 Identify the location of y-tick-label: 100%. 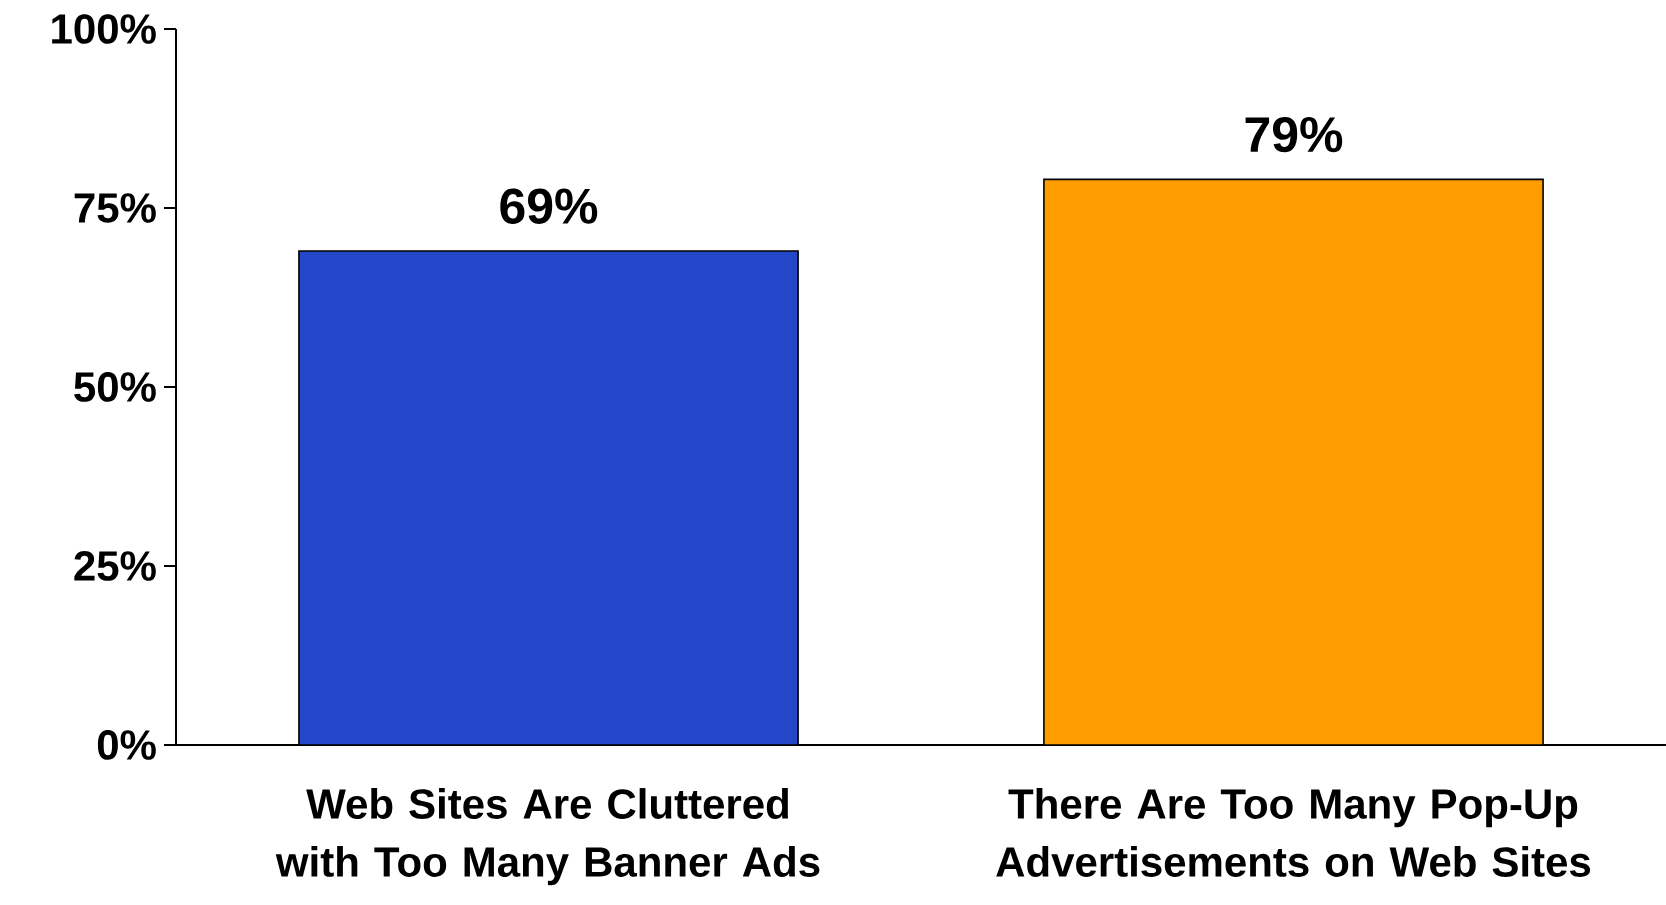
(104, 29).